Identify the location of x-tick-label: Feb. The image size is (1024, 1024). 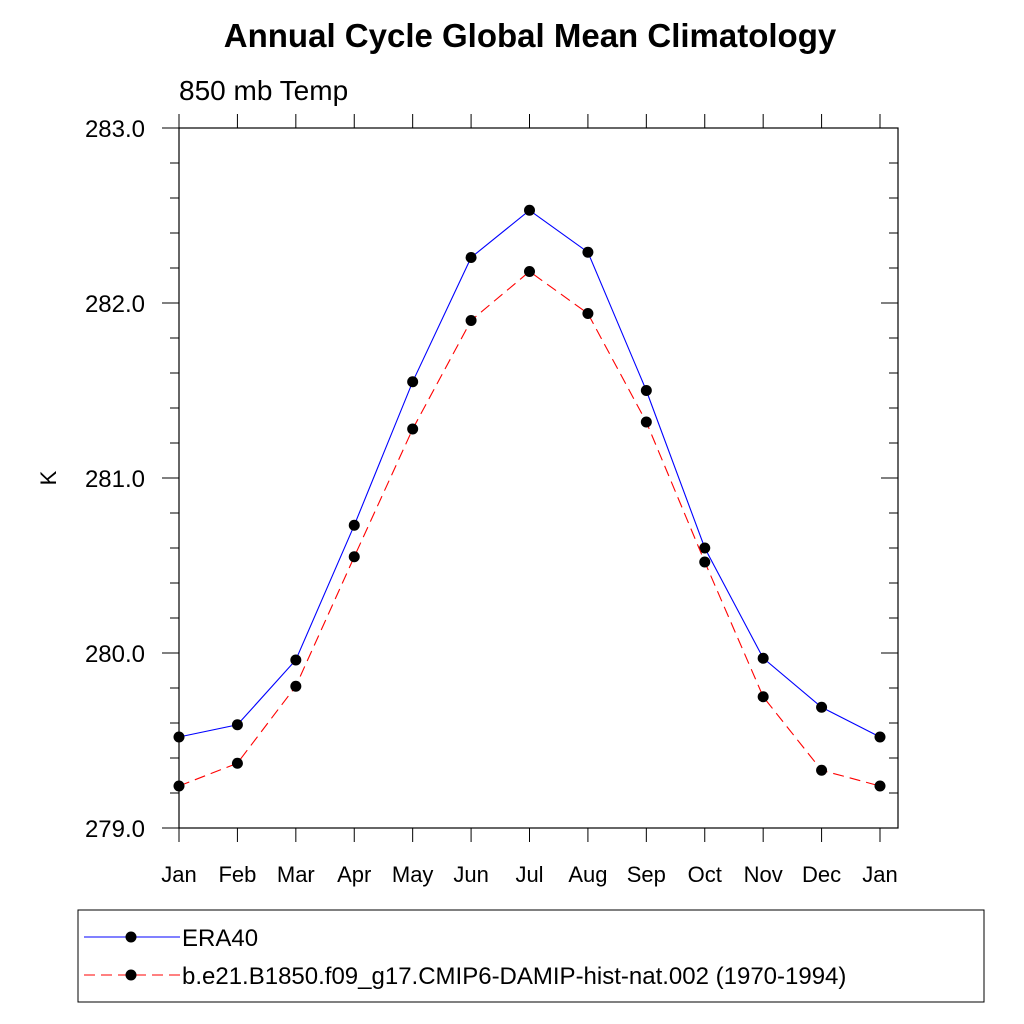
(237, 874).